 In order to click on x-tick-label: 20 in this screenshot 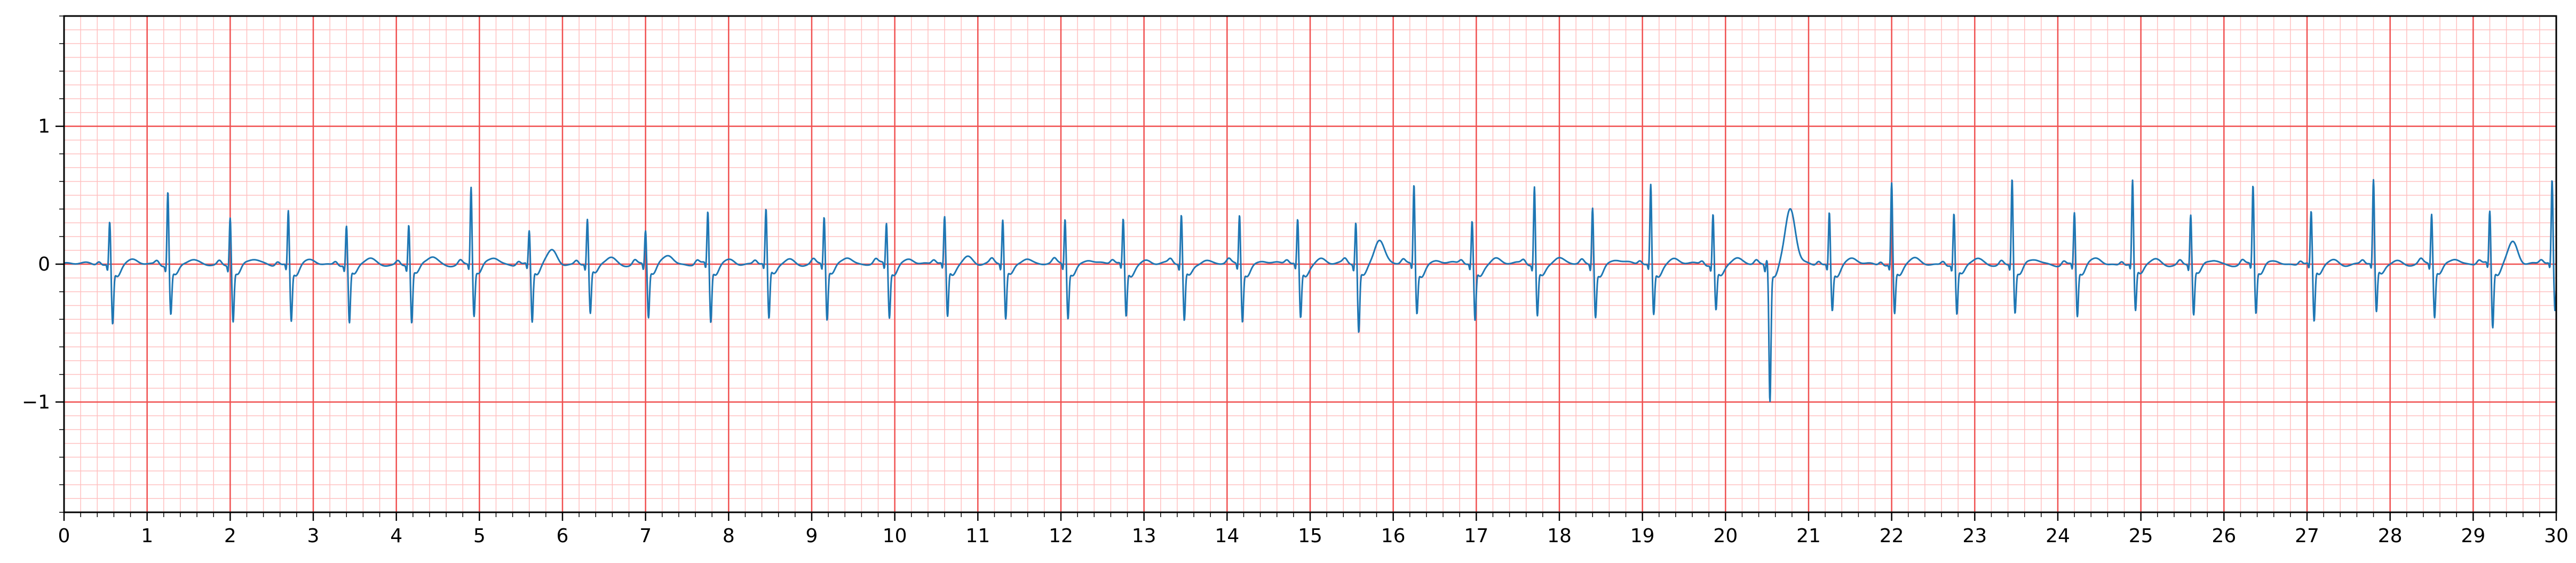, I will do `click(1725, 536)`.